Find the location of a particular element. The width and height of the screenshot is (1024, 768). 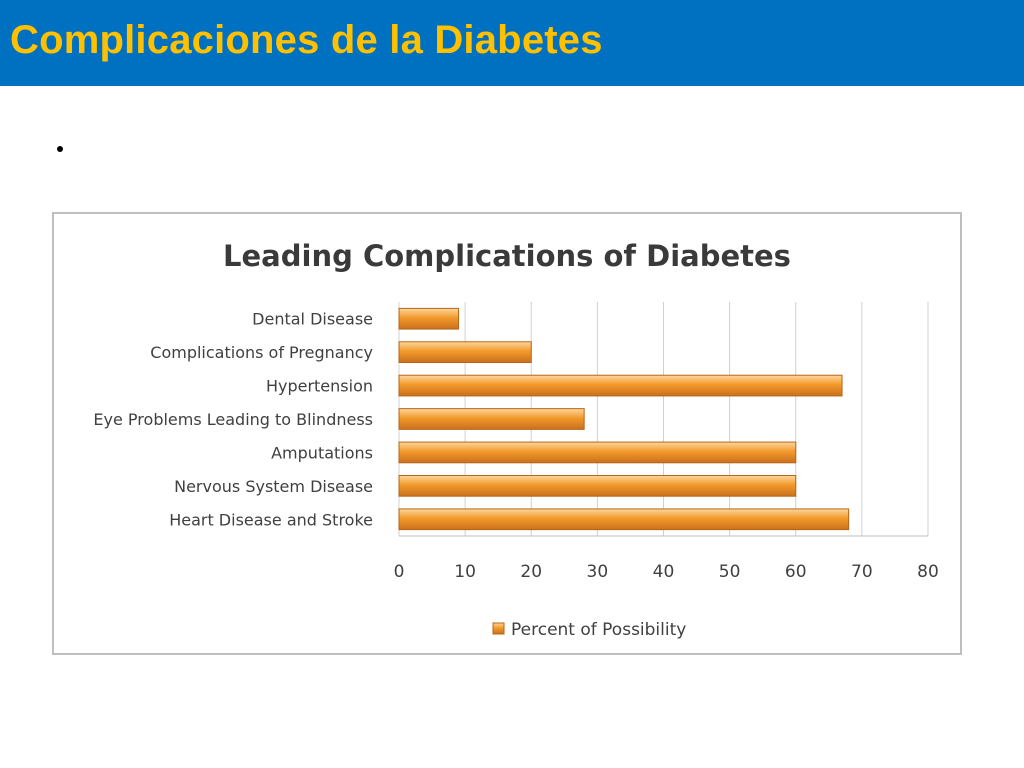

bars is located at coordinates (624, 419).